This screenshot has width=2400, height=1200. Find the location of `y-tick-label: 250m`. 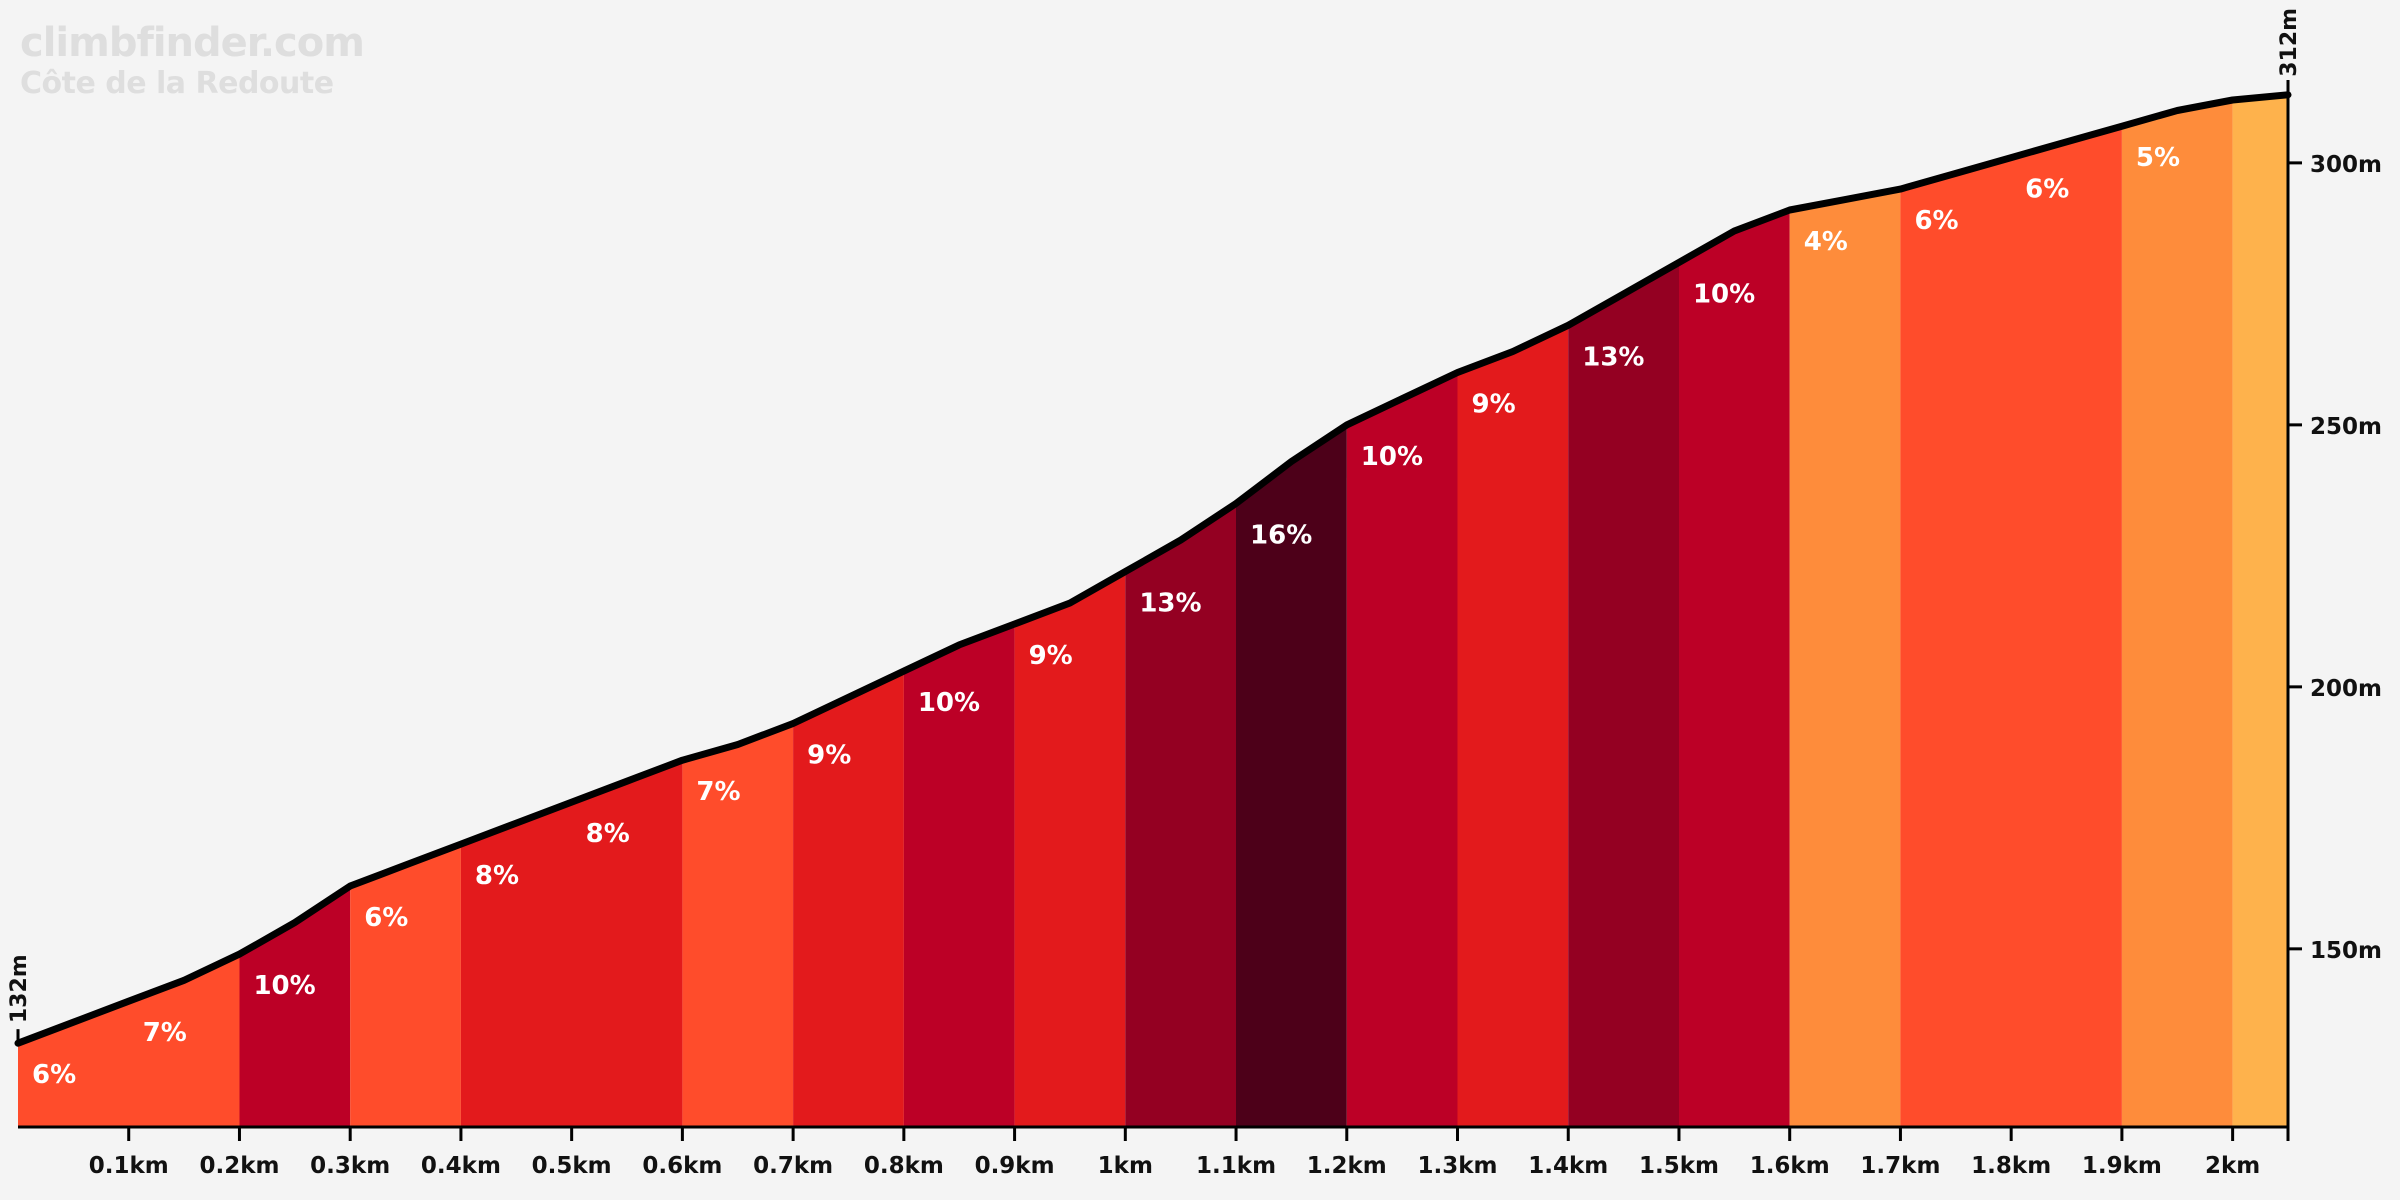

y-tick-label: 250m is located at coordinates (2346, 427).